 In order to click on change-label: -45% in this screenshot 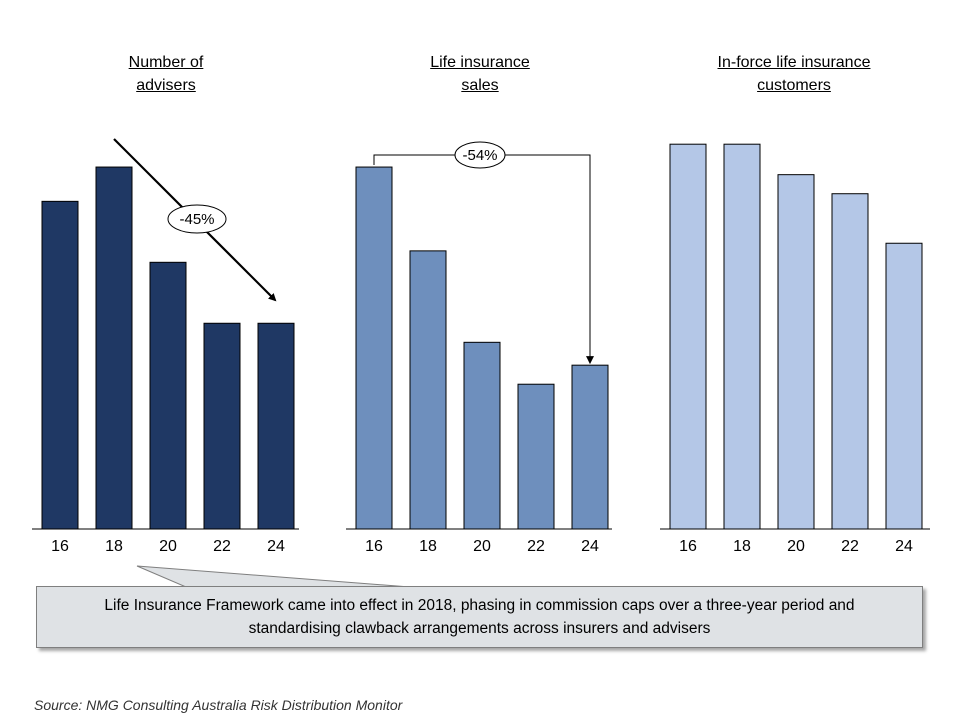, I will do `click(196, 219)`.